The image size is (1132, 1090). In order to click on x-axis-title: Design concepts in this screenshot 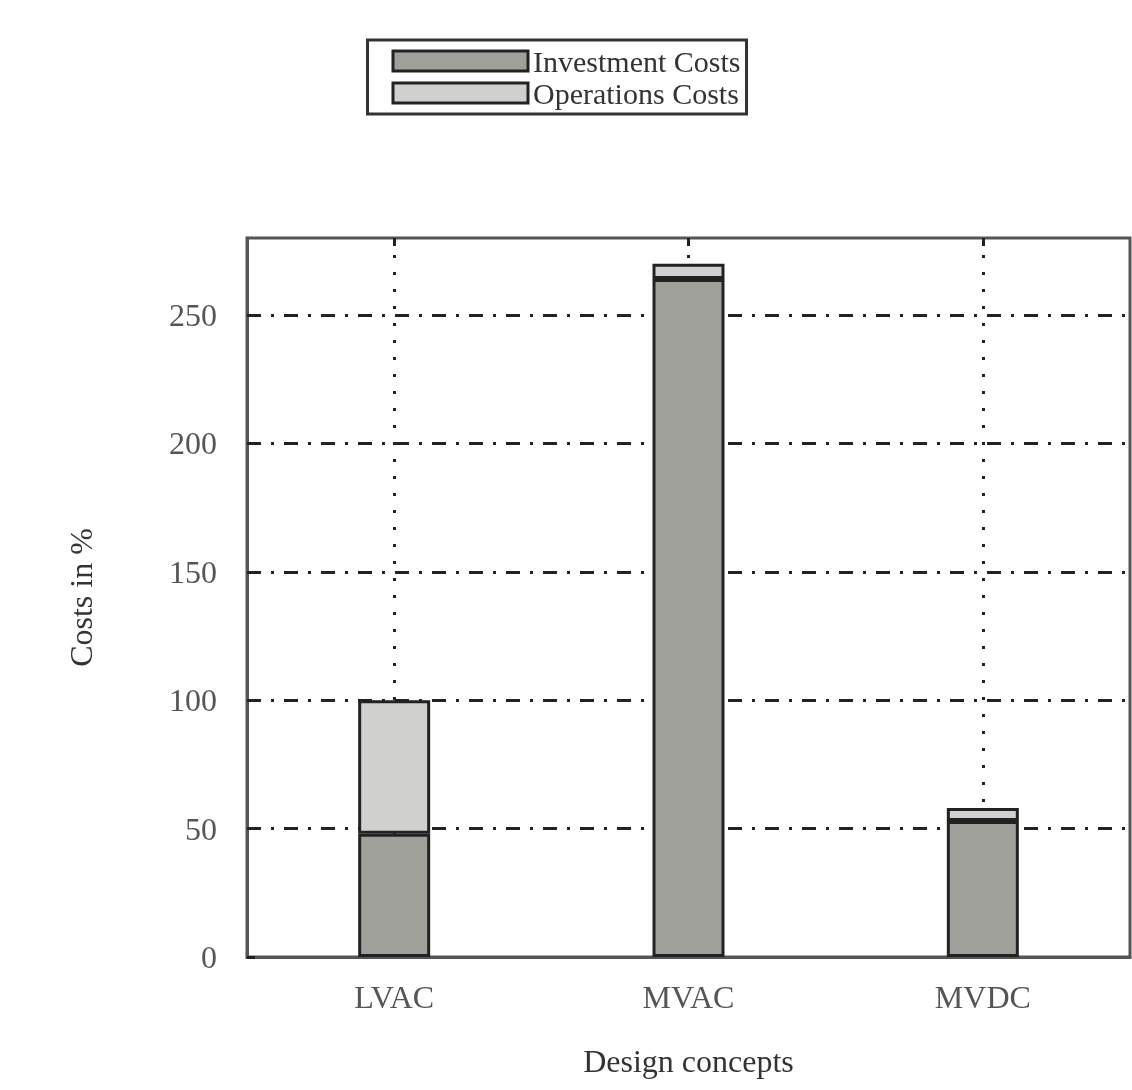, I will do `click(688, 1061)`.